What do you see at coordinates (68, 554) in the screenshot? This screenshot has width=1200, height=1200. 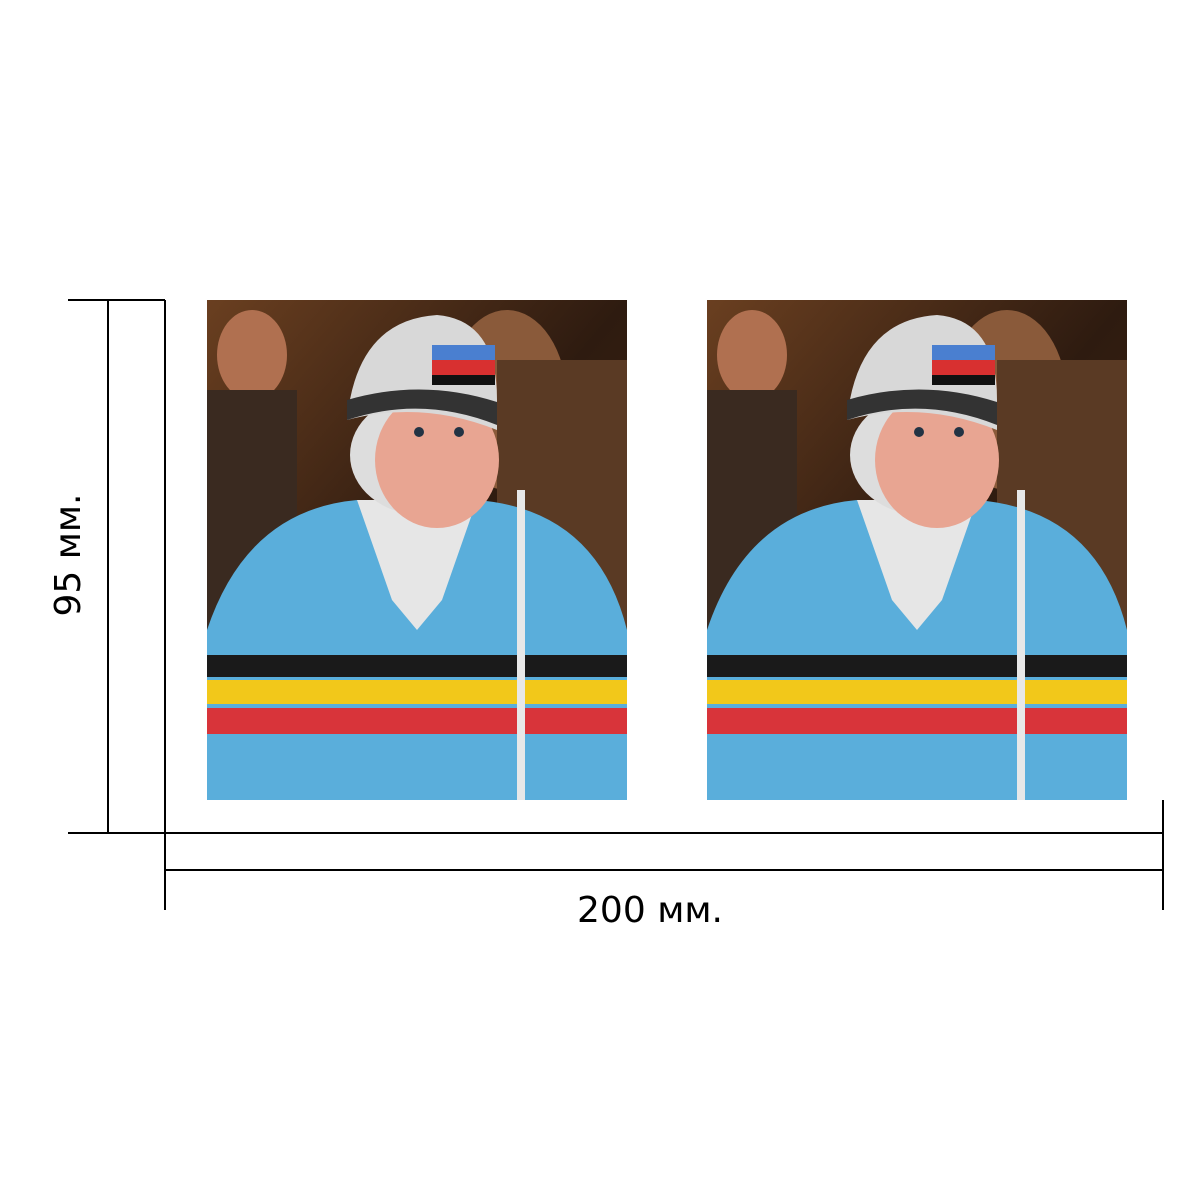 I see `height-label: 95 мм.` at bounding box center [68, 554].